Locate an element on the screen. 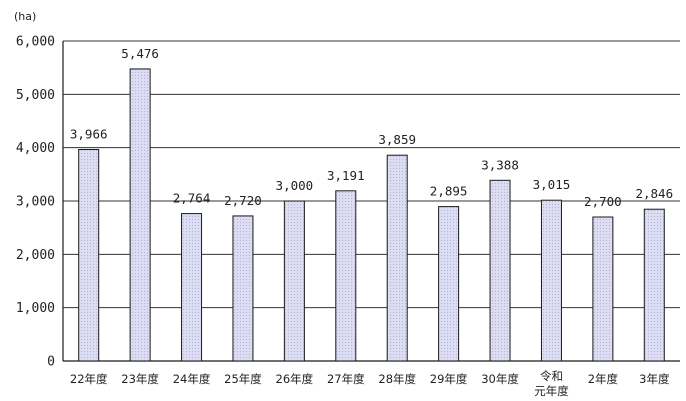  data-label: 3,388 is located at coordinates (500, 164).